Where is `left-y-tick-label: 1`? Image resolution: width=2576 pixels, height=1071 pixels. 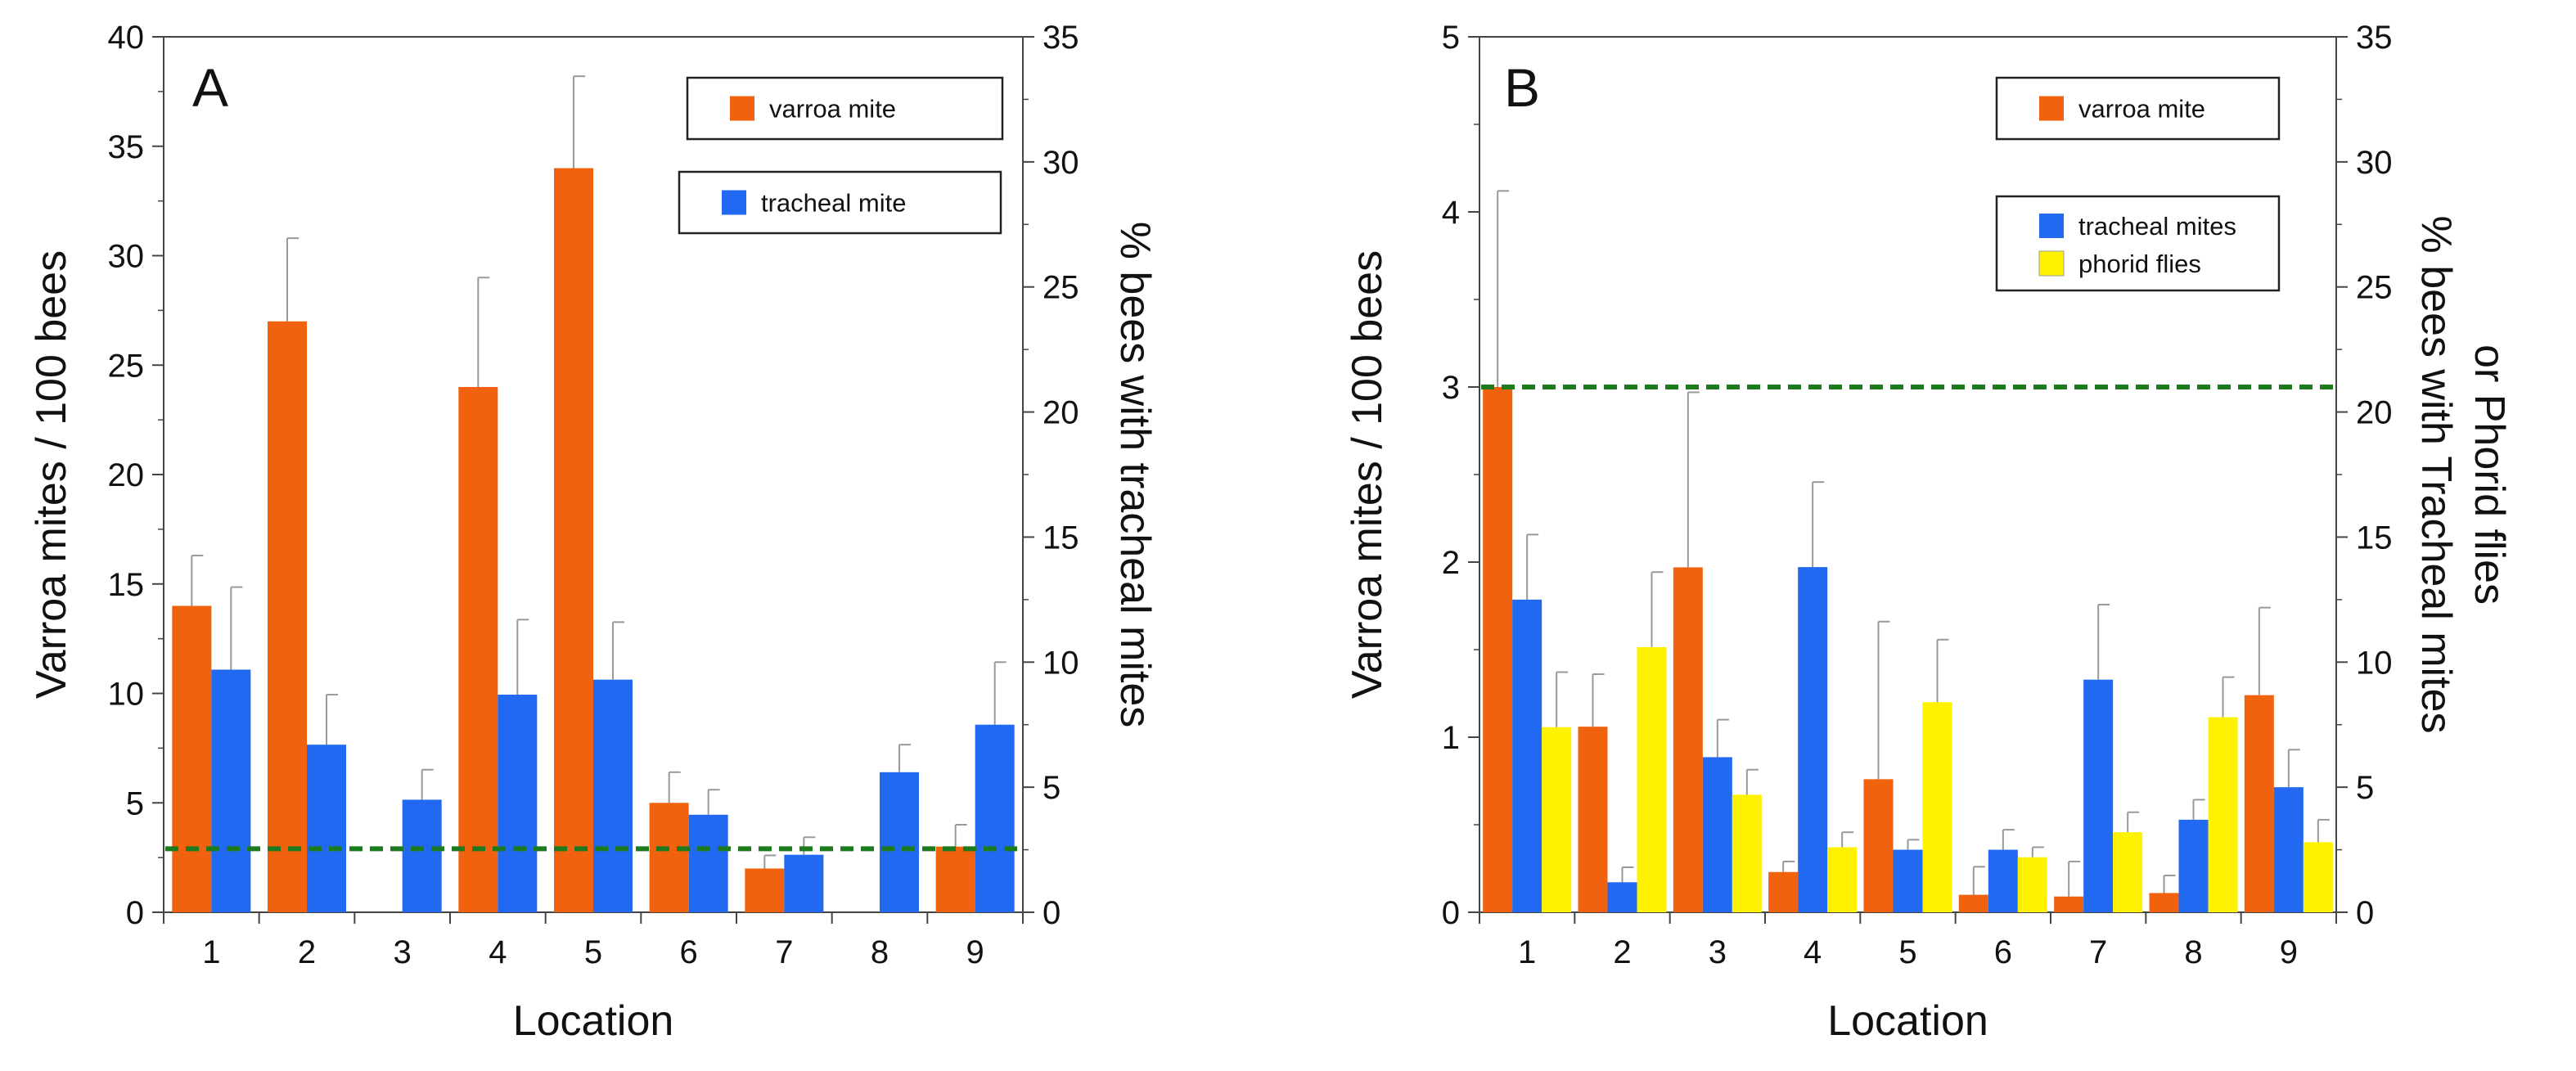 left-y-tick-label: 1 is located at coordinates (1451, 738).